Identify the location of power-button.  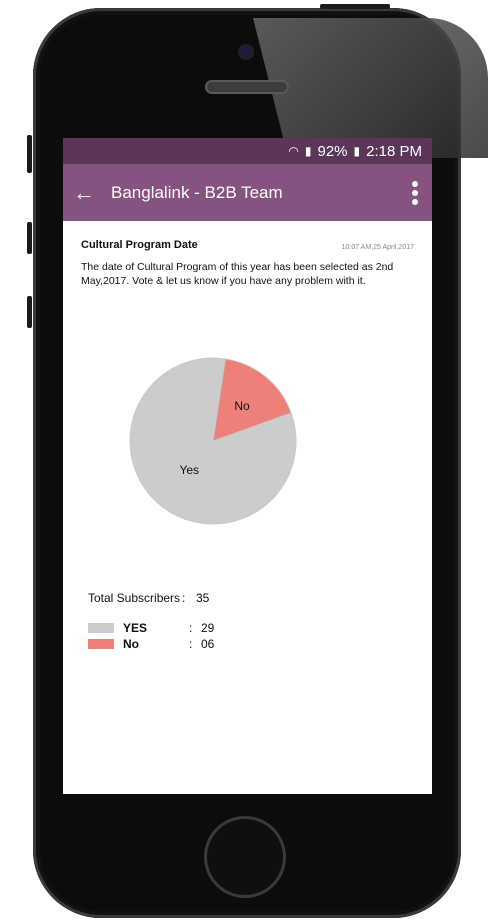
(355, 6).